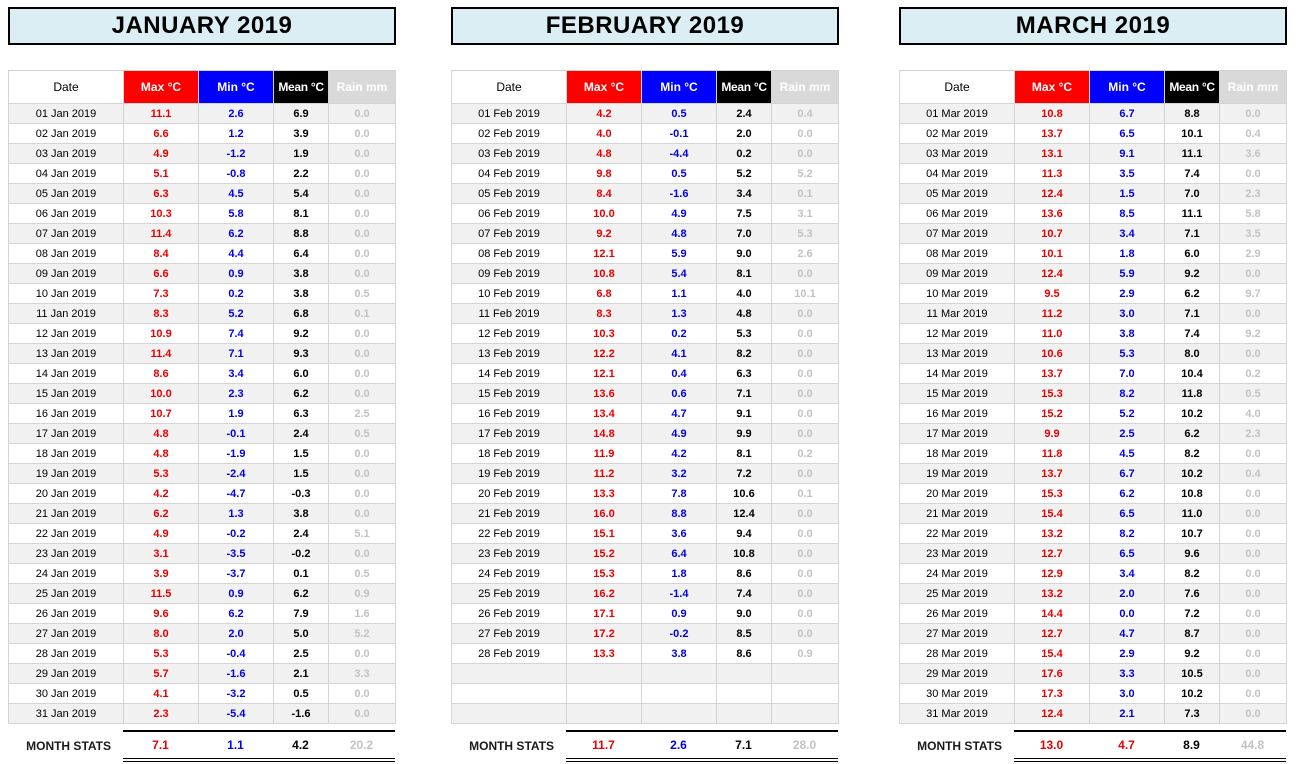  Describe the element at coordinates (645, 433) in the screenshot. I see `table-row: 17 Feb 2019 14.8 4.9 9.9 0.0` at that location.